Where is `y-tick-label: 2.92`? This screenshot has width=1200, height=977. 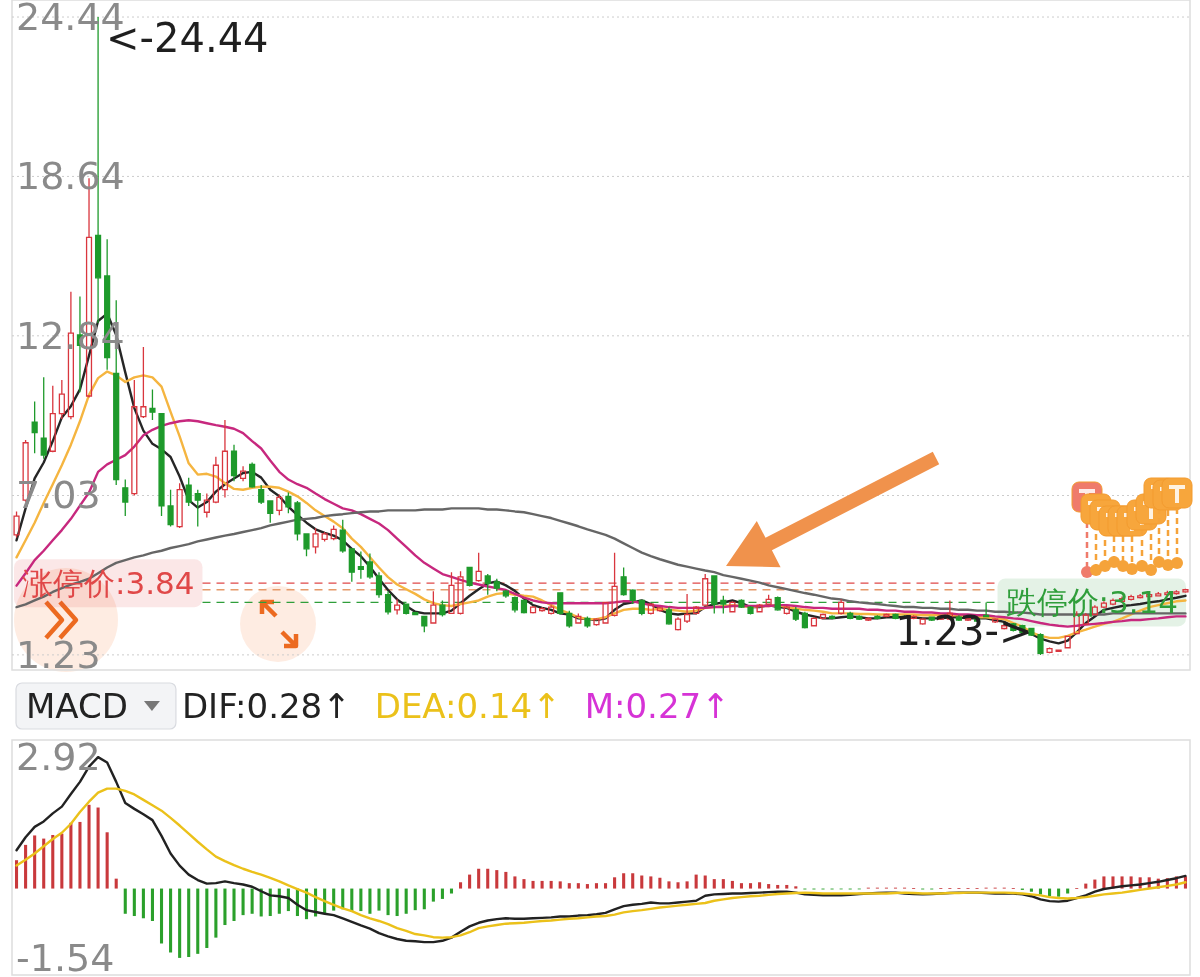 y-tick-label: 2.92 is located at coordinates (58, 757).